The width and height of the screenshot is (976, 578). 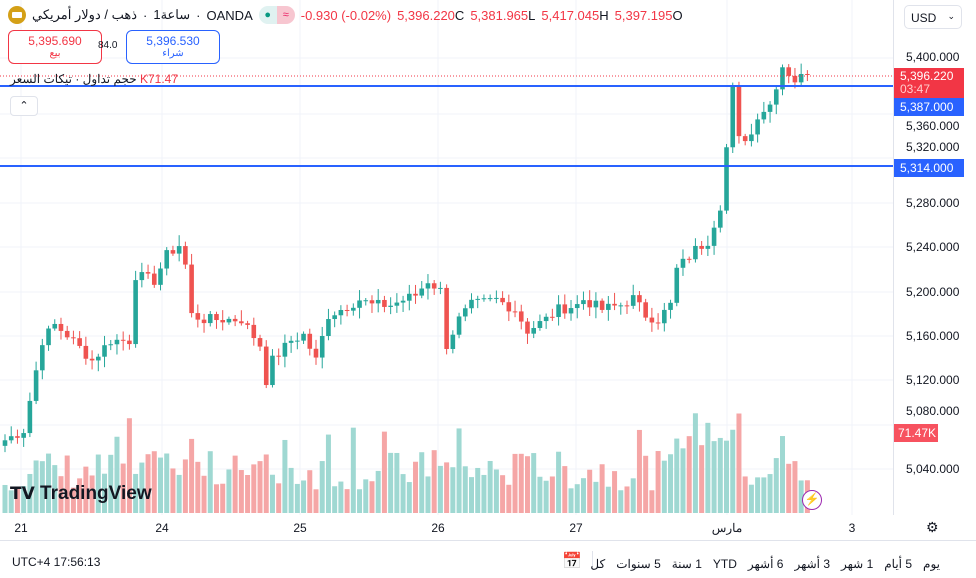 I want to click on range-button: كل, so click(x=598, y=564).